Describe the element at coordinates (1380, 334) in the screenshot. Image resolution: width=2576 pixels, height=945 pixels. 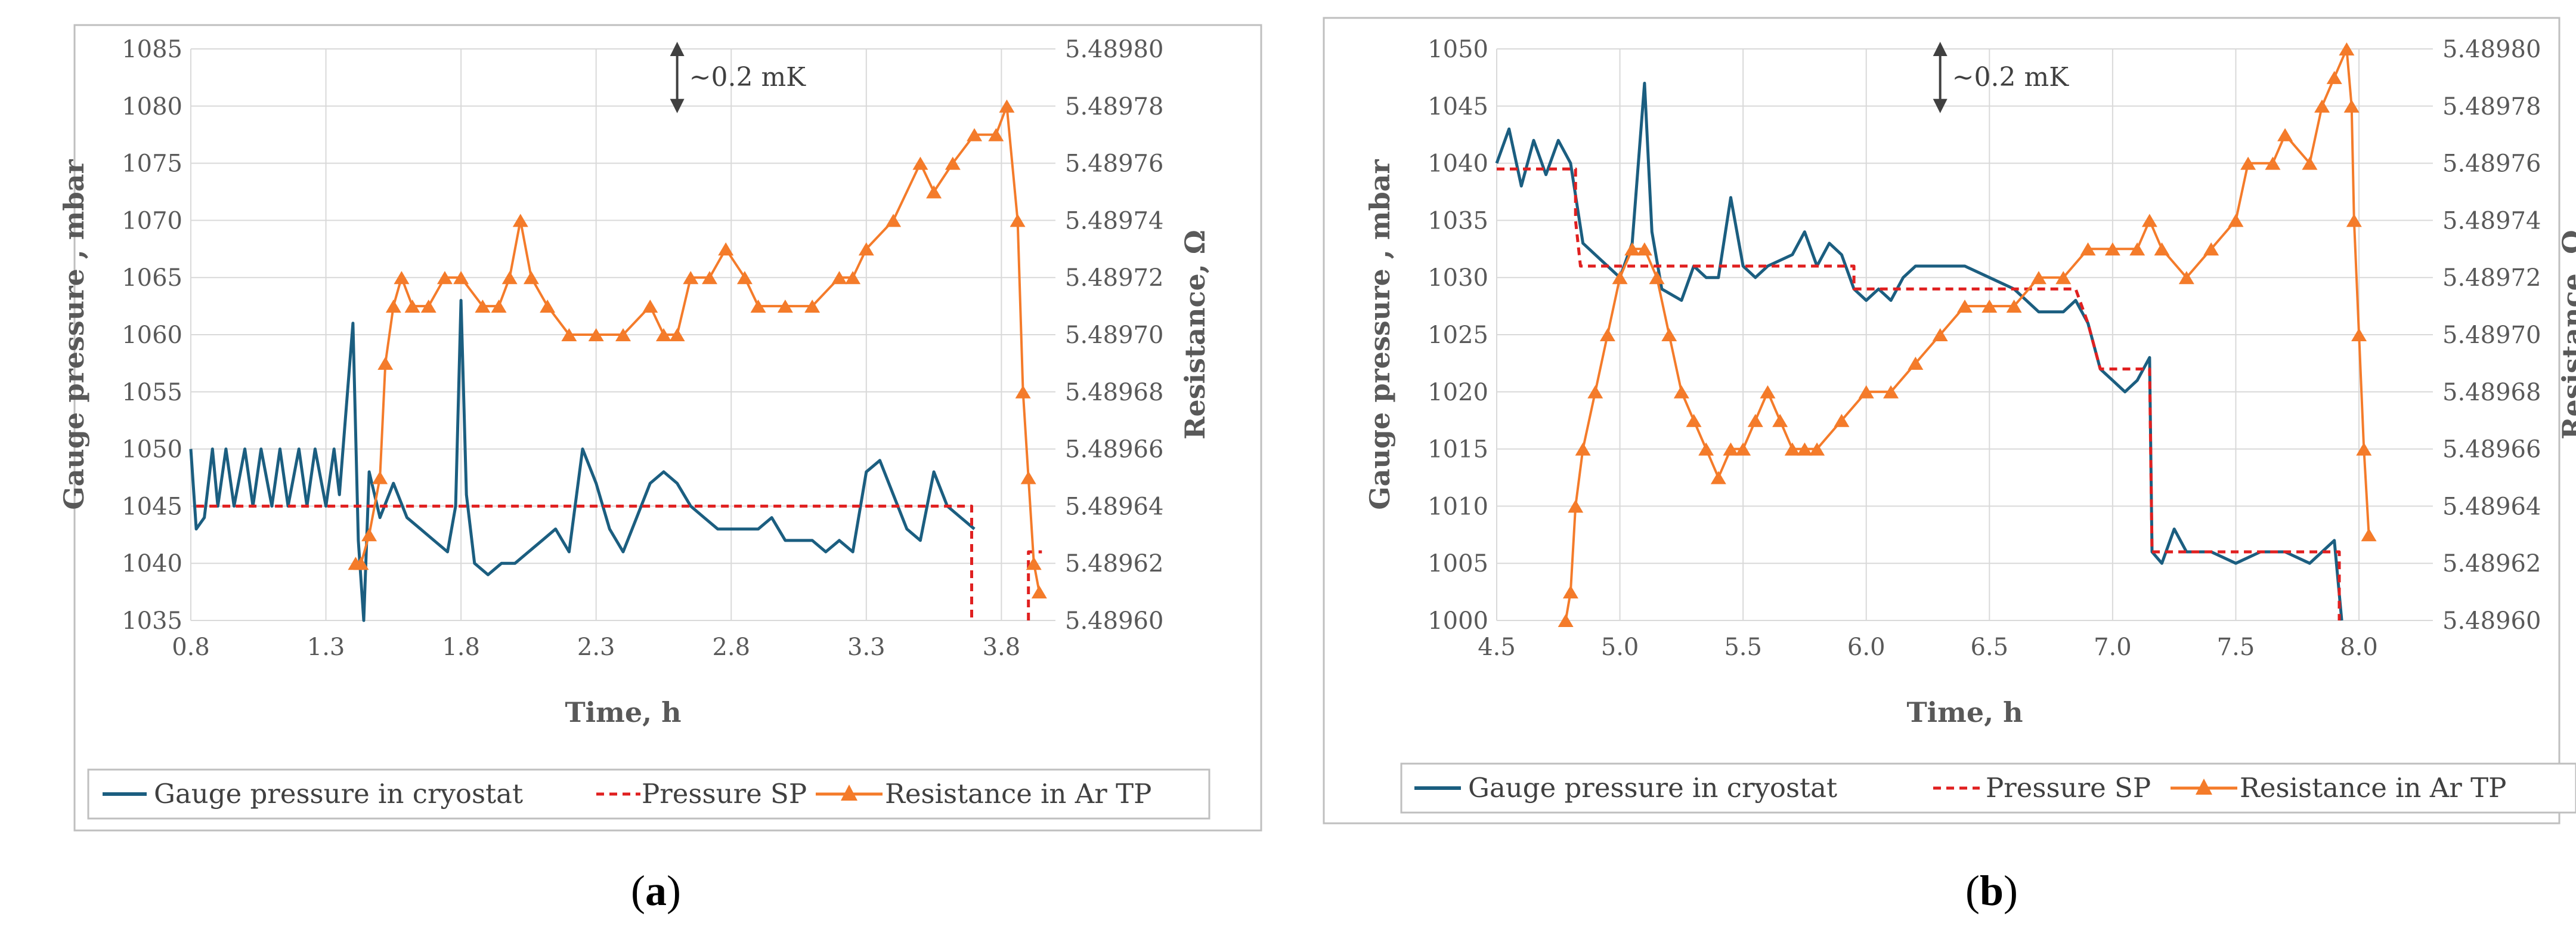
I see `chart-b-y-left-axis-title: Gauge pressure , mbar` at that location.